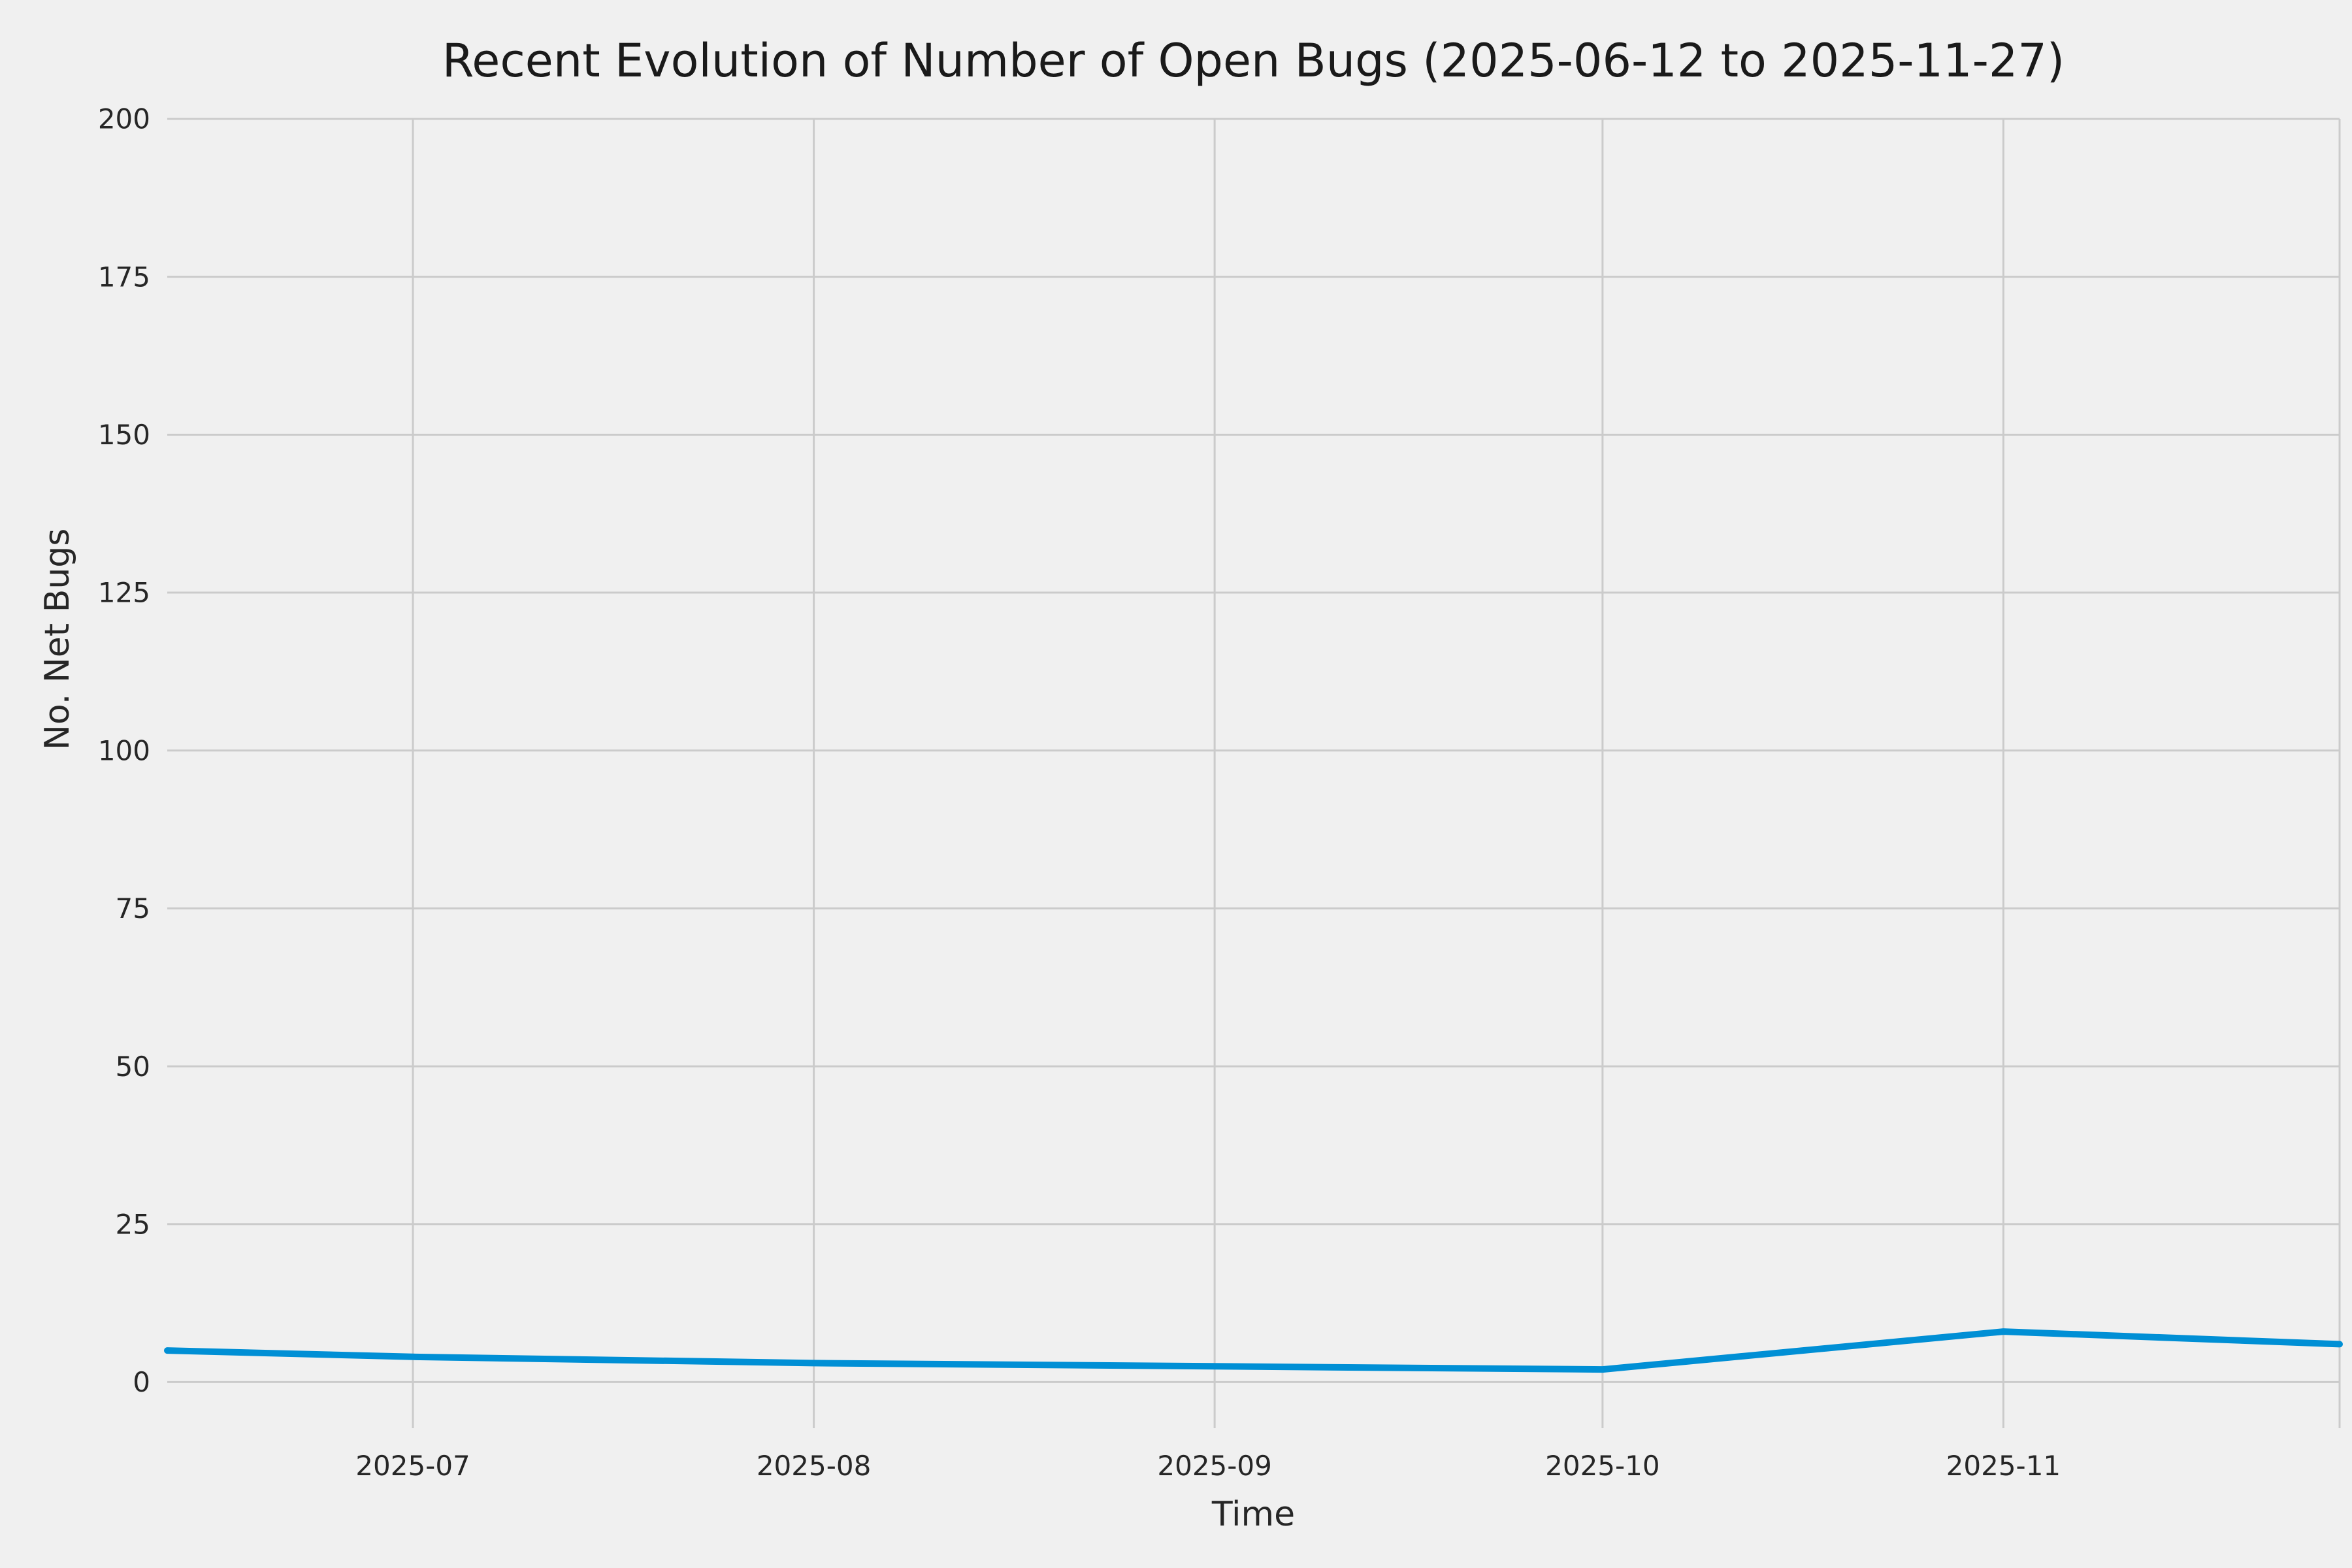 The height and width of the screenshot is (1568, 2352). What do you see at coordinates (124, 750) in the screenshot?
I see `y-tick-label: 100` at bounding box center [124, 750].